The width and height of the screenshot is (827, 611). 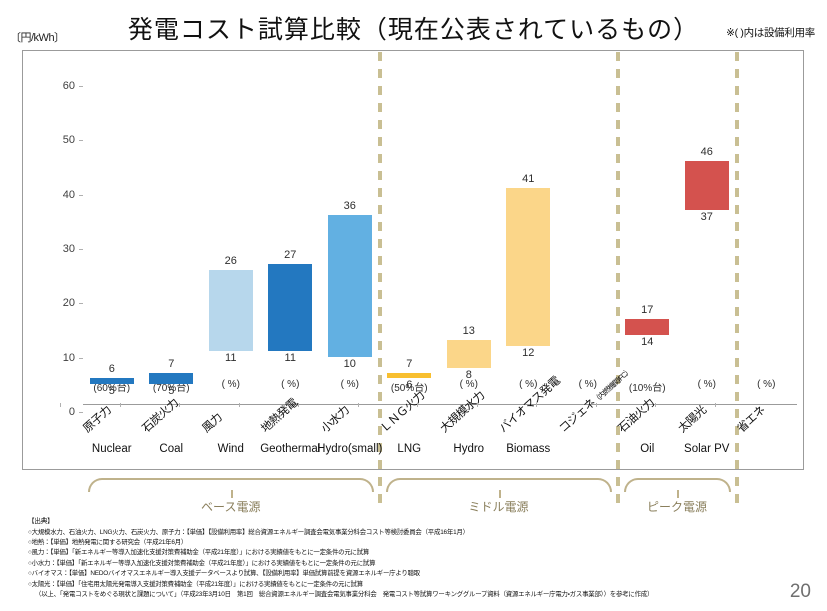 I want to click on capacity-factor-label: (10%台), so click(x=647, y=388).